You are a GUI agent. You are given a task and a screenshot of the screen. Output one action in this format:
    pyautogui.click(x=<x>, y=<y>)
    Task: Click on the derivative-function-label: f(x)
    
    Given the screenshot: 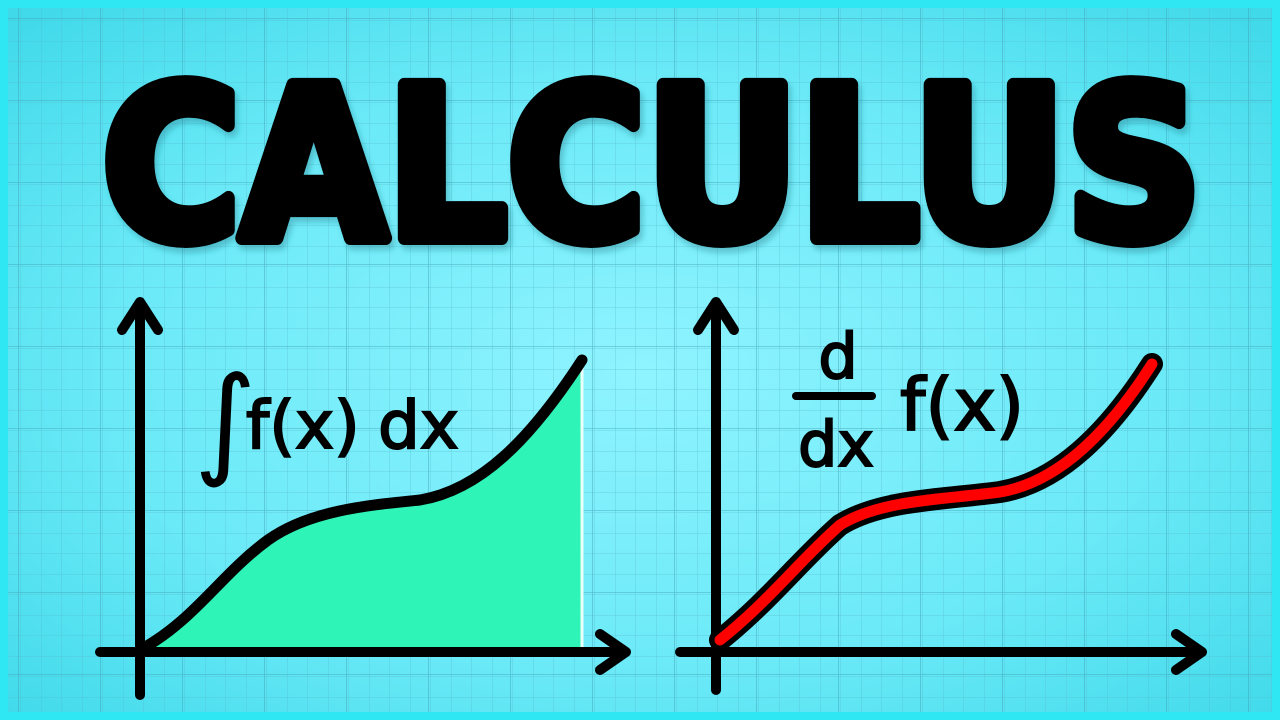 What is the action you would take?
    pyautogui.click(x=962, y=405)
    